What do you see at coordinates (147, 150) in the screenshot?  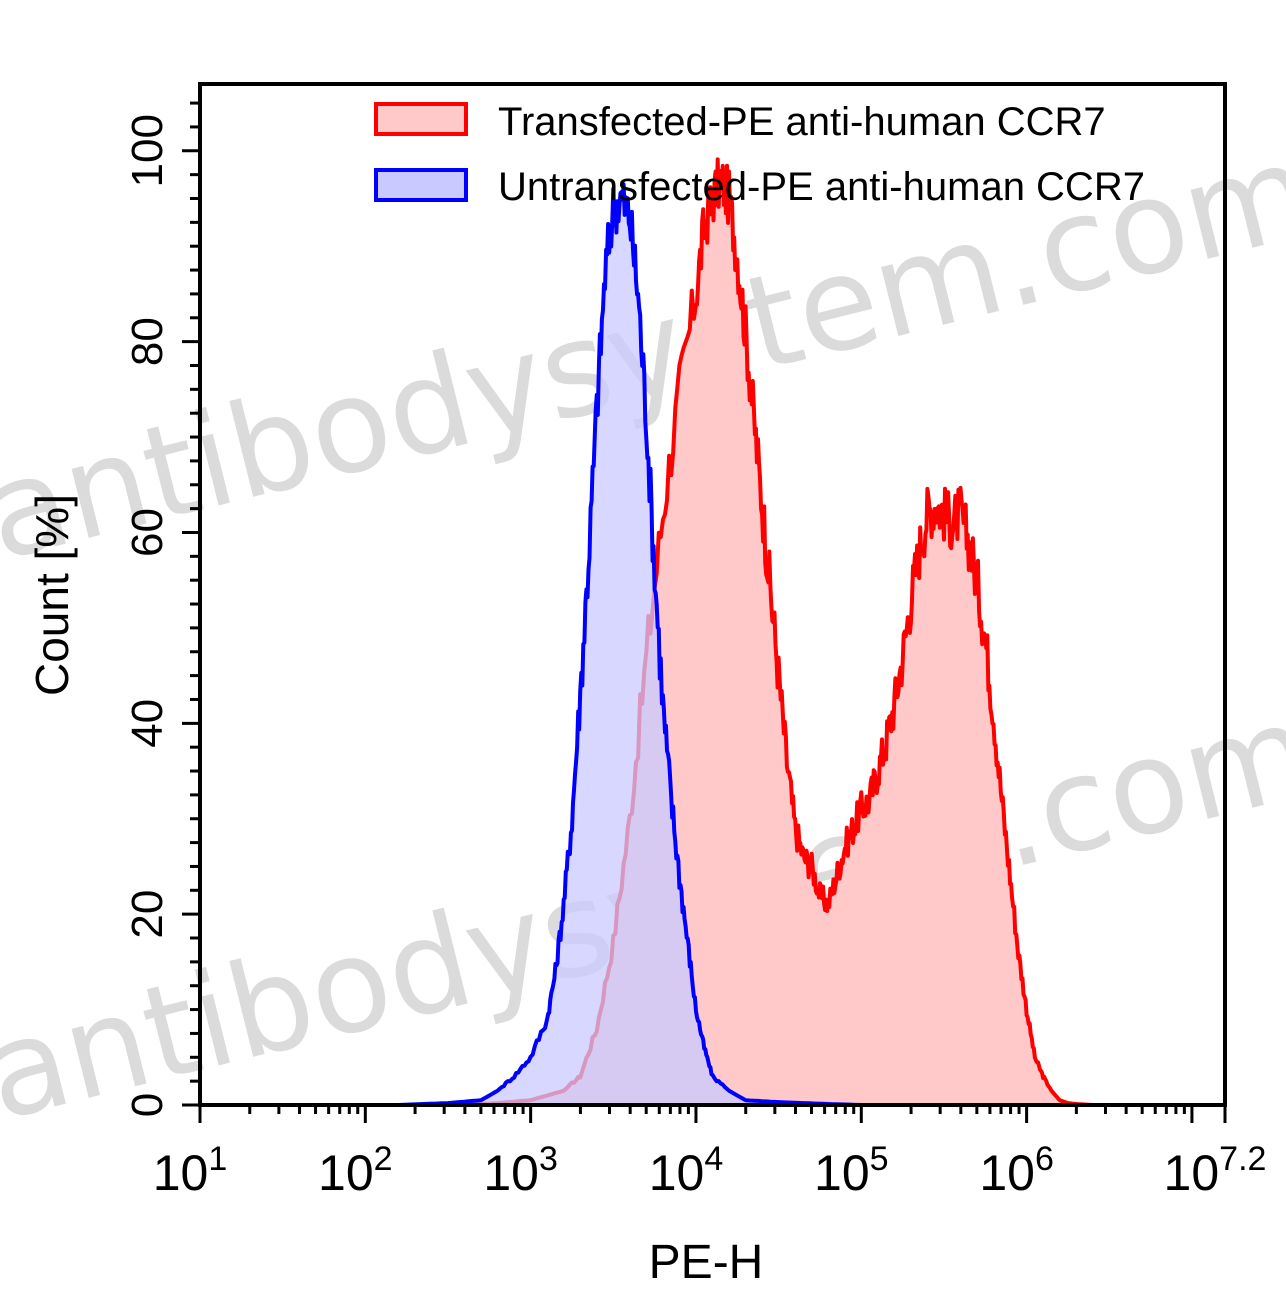 I see `y-tick-label: 100` at bounding box center [147, 150].